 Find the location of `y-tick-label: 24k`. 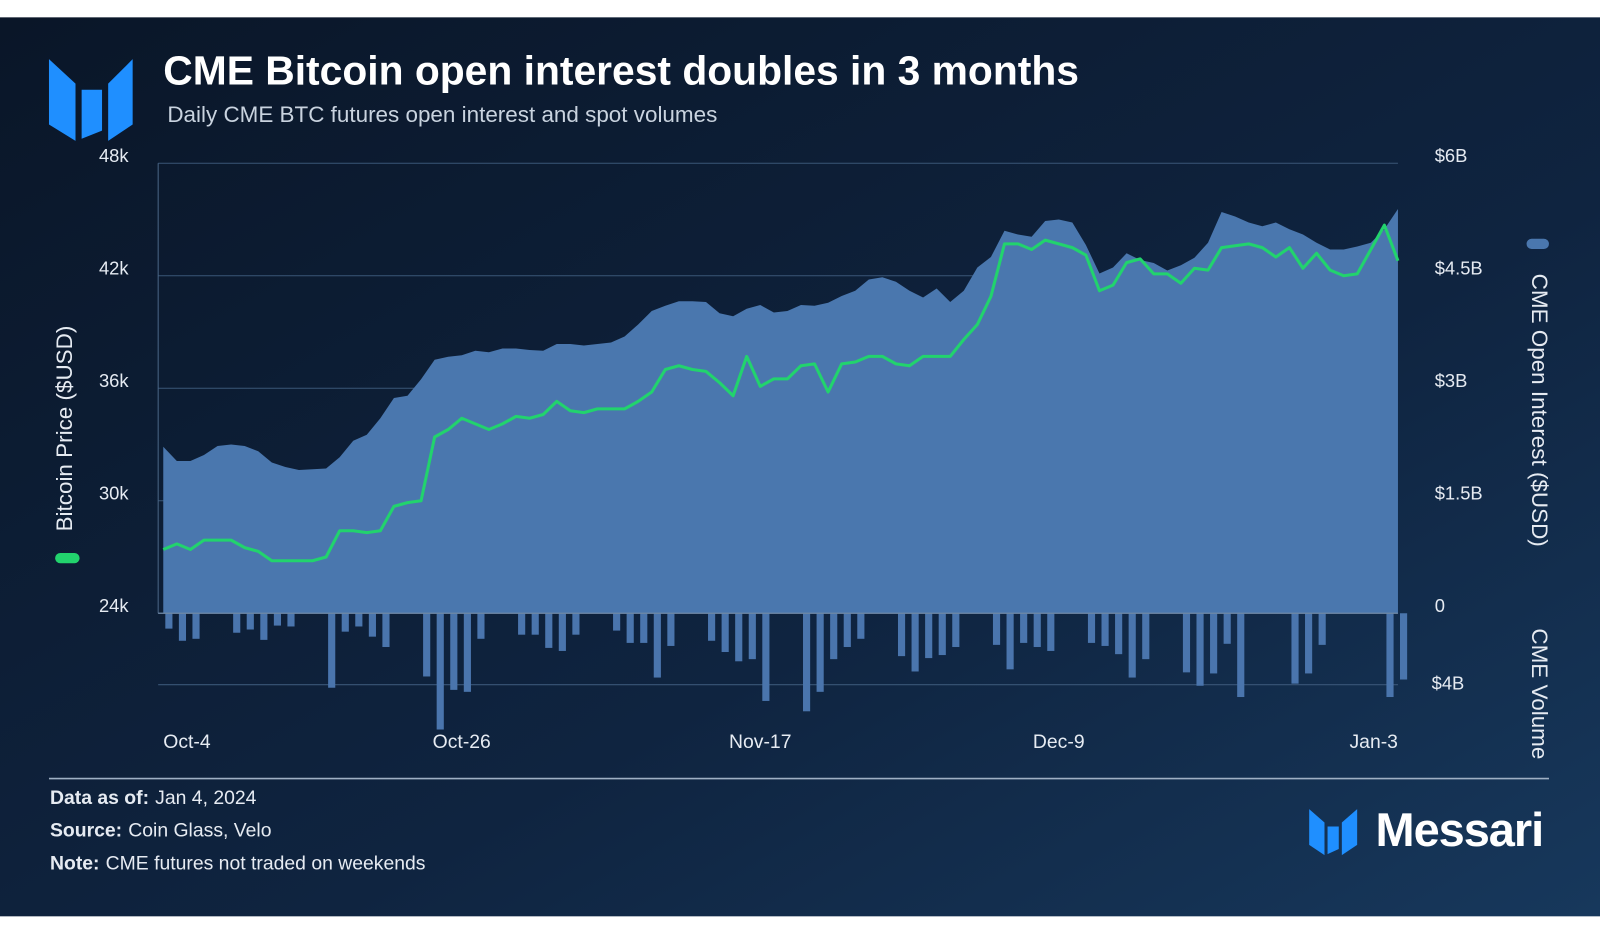

y-tick-label: 24k is located at coordinates (114, 605).